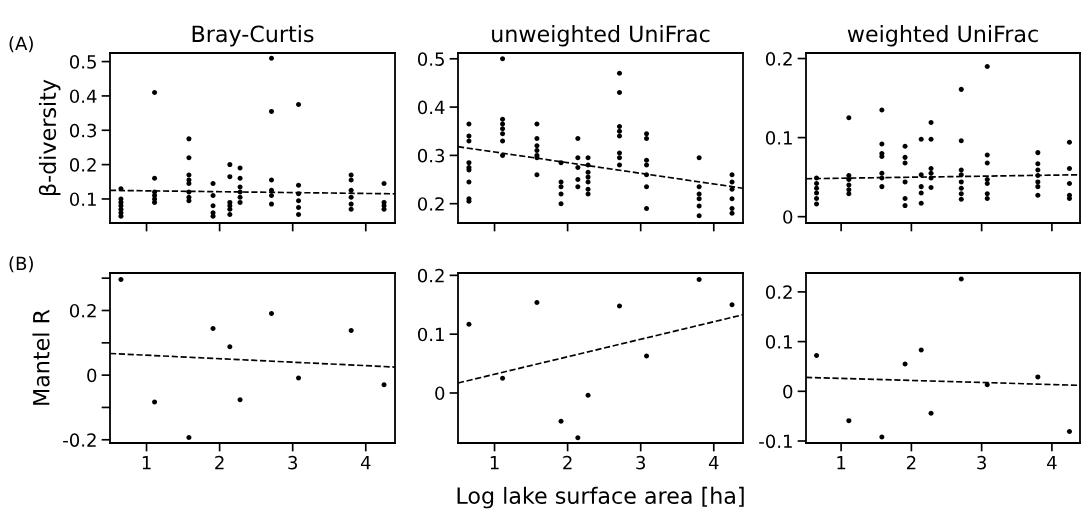 This screenshot has height=522, width=1087. I want to click on x-axis-title: Log lake surface area [ha], so click(600, 497).